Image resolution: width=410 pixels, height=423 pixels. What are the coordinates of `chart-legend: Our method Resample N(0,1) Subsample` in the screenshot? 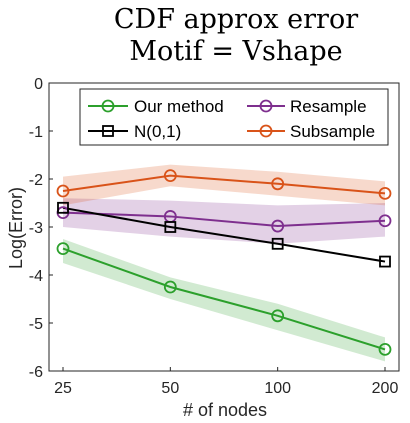 It's located at (234, 117).